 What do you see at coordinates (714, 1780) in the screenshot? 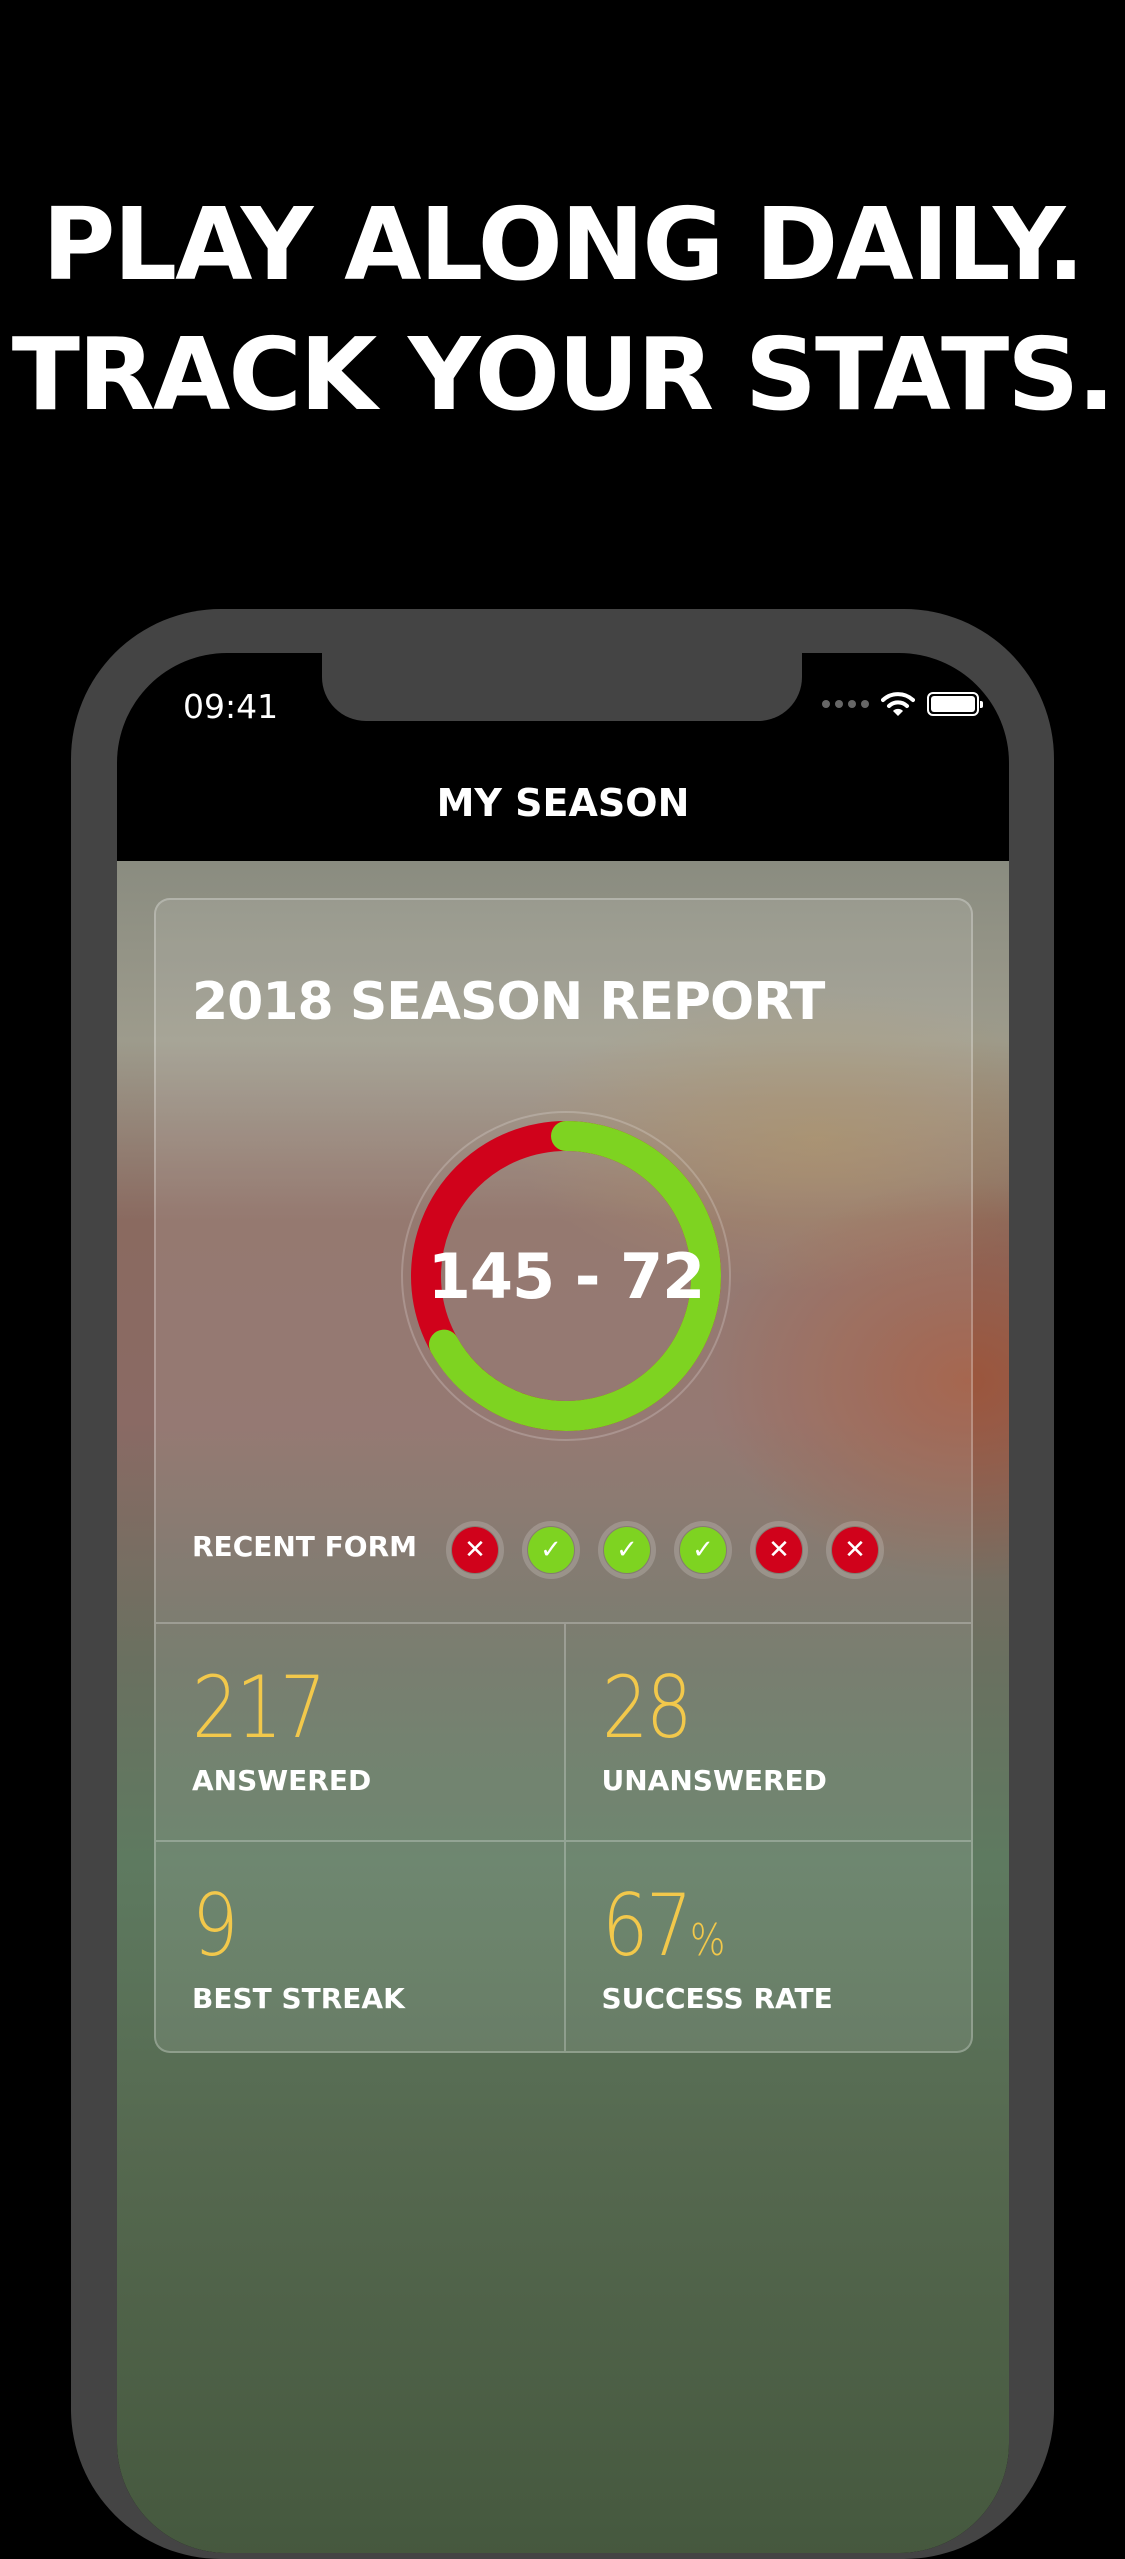
I see `stat-label: UNANSWERED` at bounding box center [714, 1780].